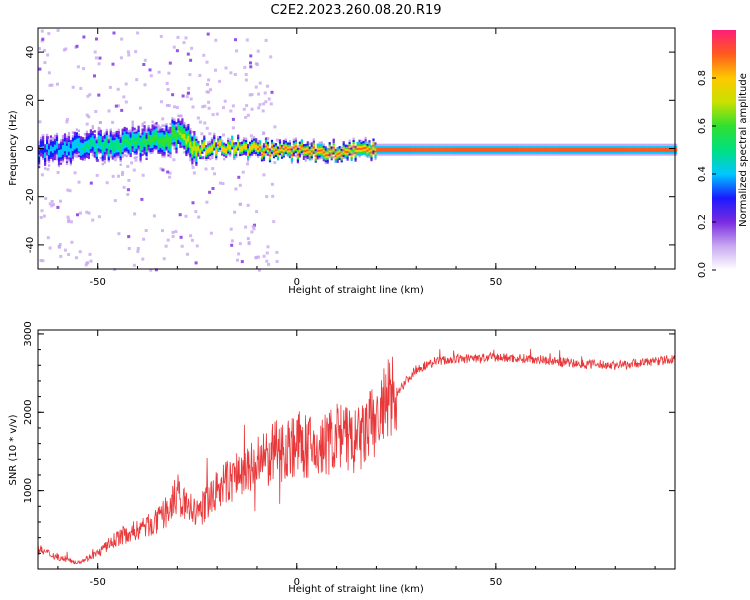  Describe the element at coordinates (30, 52) in the screenshot. I see `spectrogram-y-tick-label: 40` at that location.